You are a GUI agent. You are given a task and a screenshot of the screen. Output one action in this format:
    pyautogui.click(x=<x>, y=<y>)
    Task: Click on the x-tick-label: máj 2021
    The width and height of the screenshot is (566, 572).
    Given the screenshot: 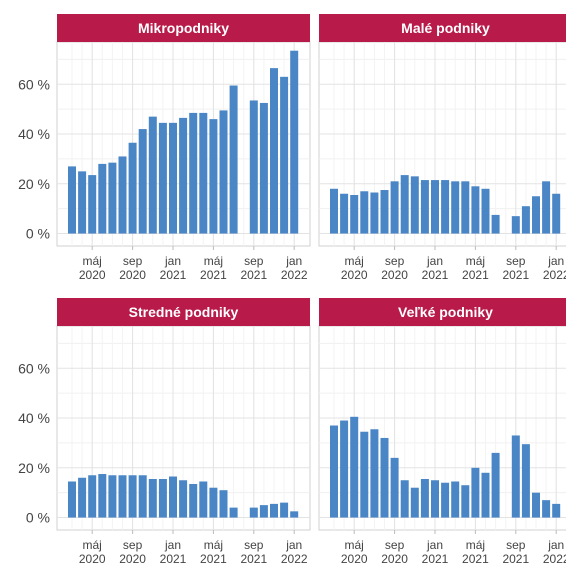 What is the action you would take?
    pyautogui.click(x=213, y=552)
    